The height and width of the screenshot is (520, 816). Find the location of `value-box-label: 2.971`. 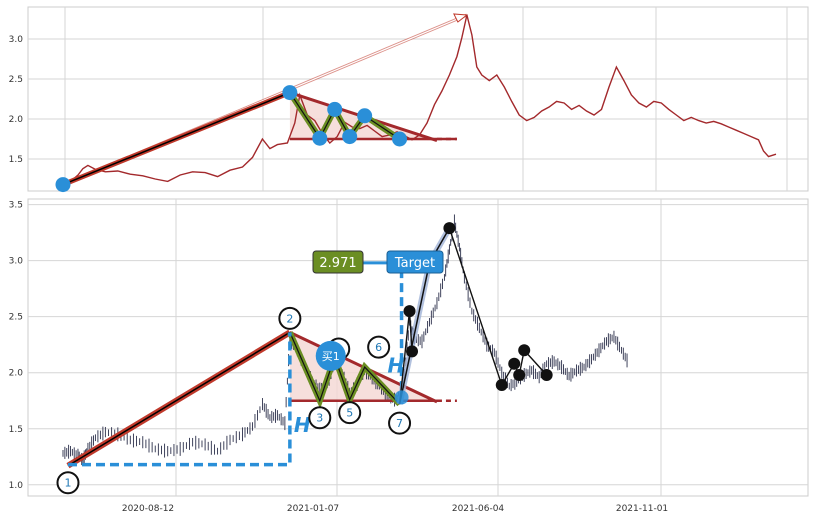

value-box-label: 2.971 is located at coordinates (337, 263).